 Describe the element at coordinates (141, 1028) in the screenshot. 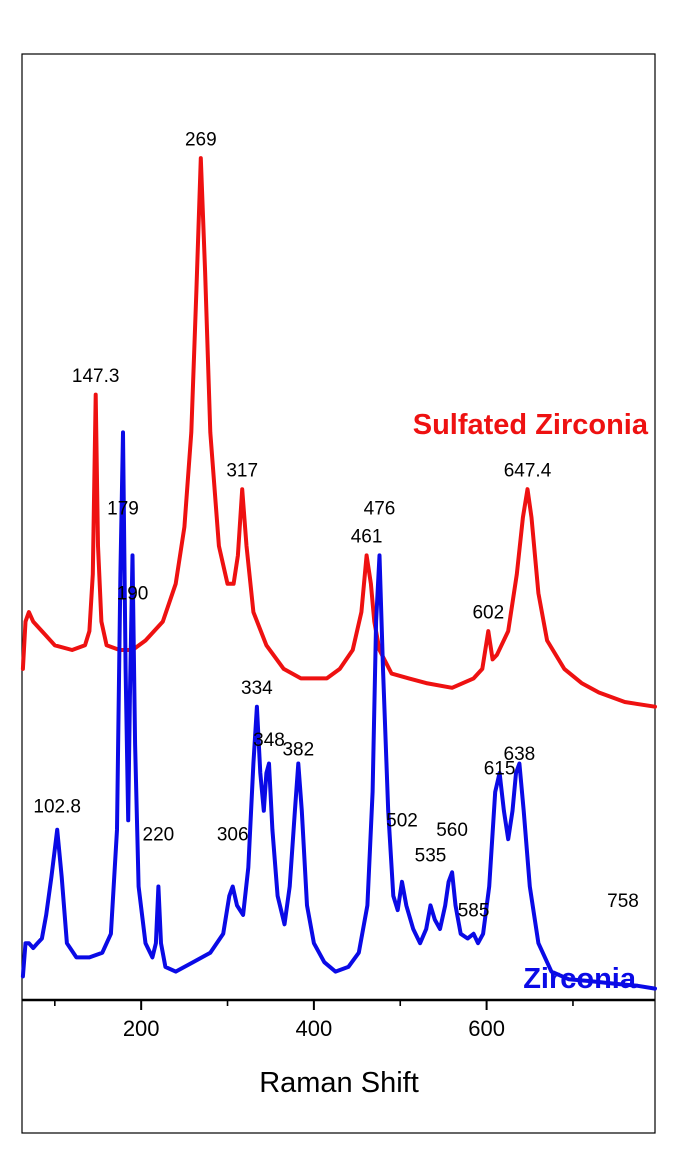

I see `x-tick-label: 200` at that location.